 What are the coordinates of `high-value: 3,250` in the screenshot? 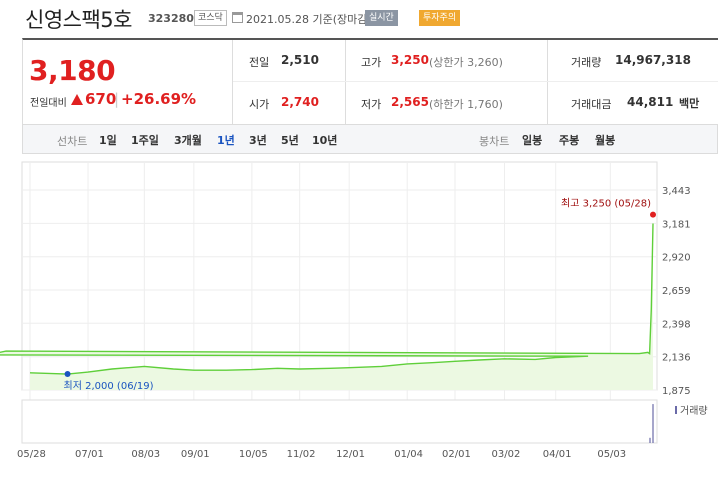 It's located at (410, 60).